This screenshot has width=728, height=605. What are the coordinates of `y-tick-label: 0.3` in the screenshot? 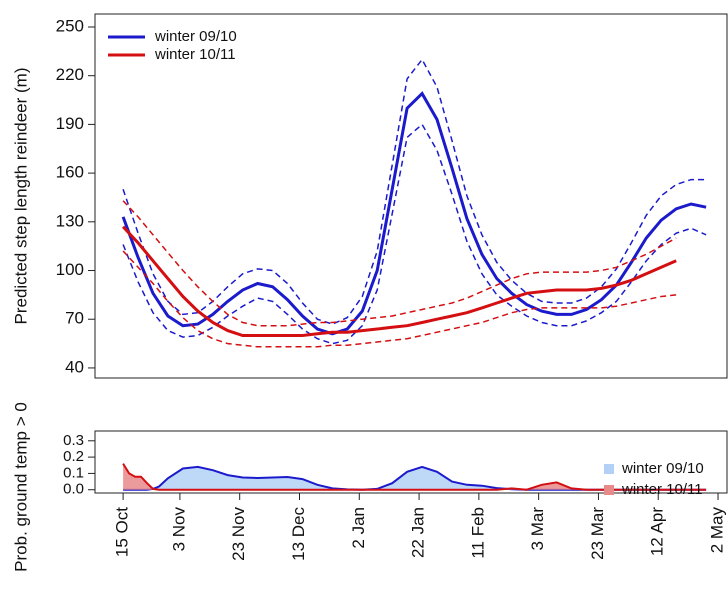 It's located at (73, 440).